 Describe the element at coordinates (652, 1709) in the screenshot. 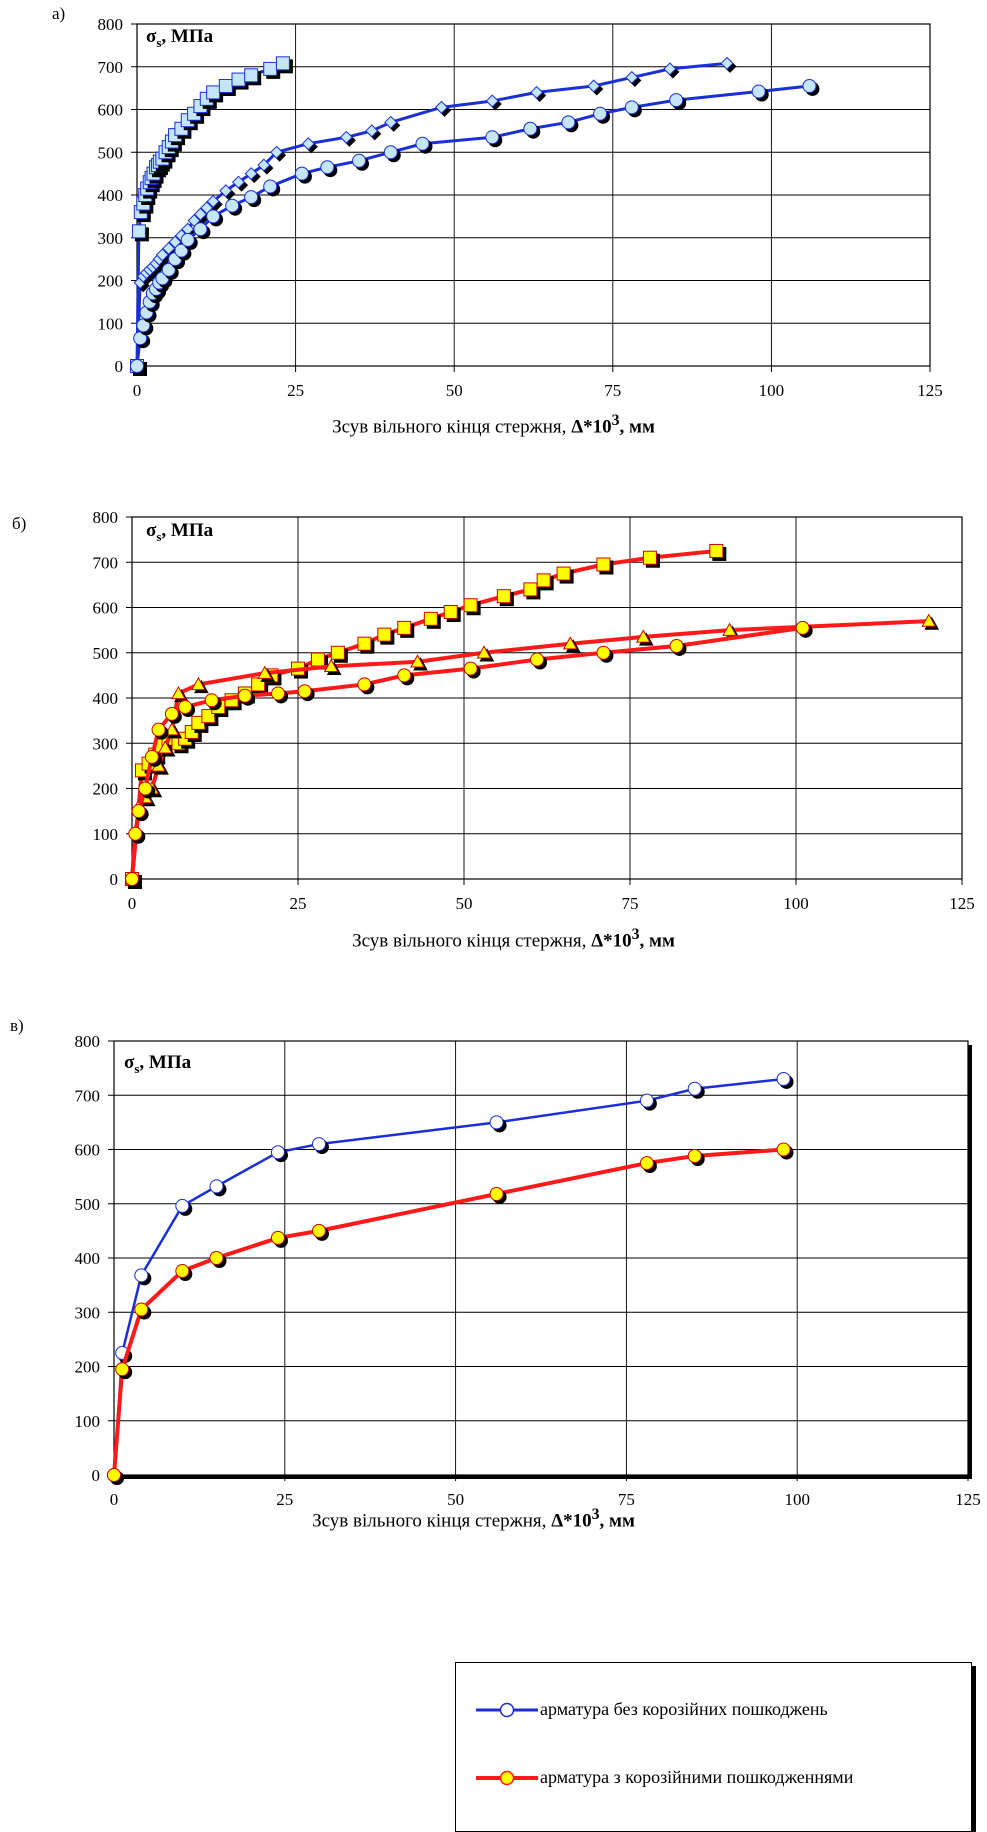

I see `legend-item-blue: арматура без корозійних пошкоджень` at that location.